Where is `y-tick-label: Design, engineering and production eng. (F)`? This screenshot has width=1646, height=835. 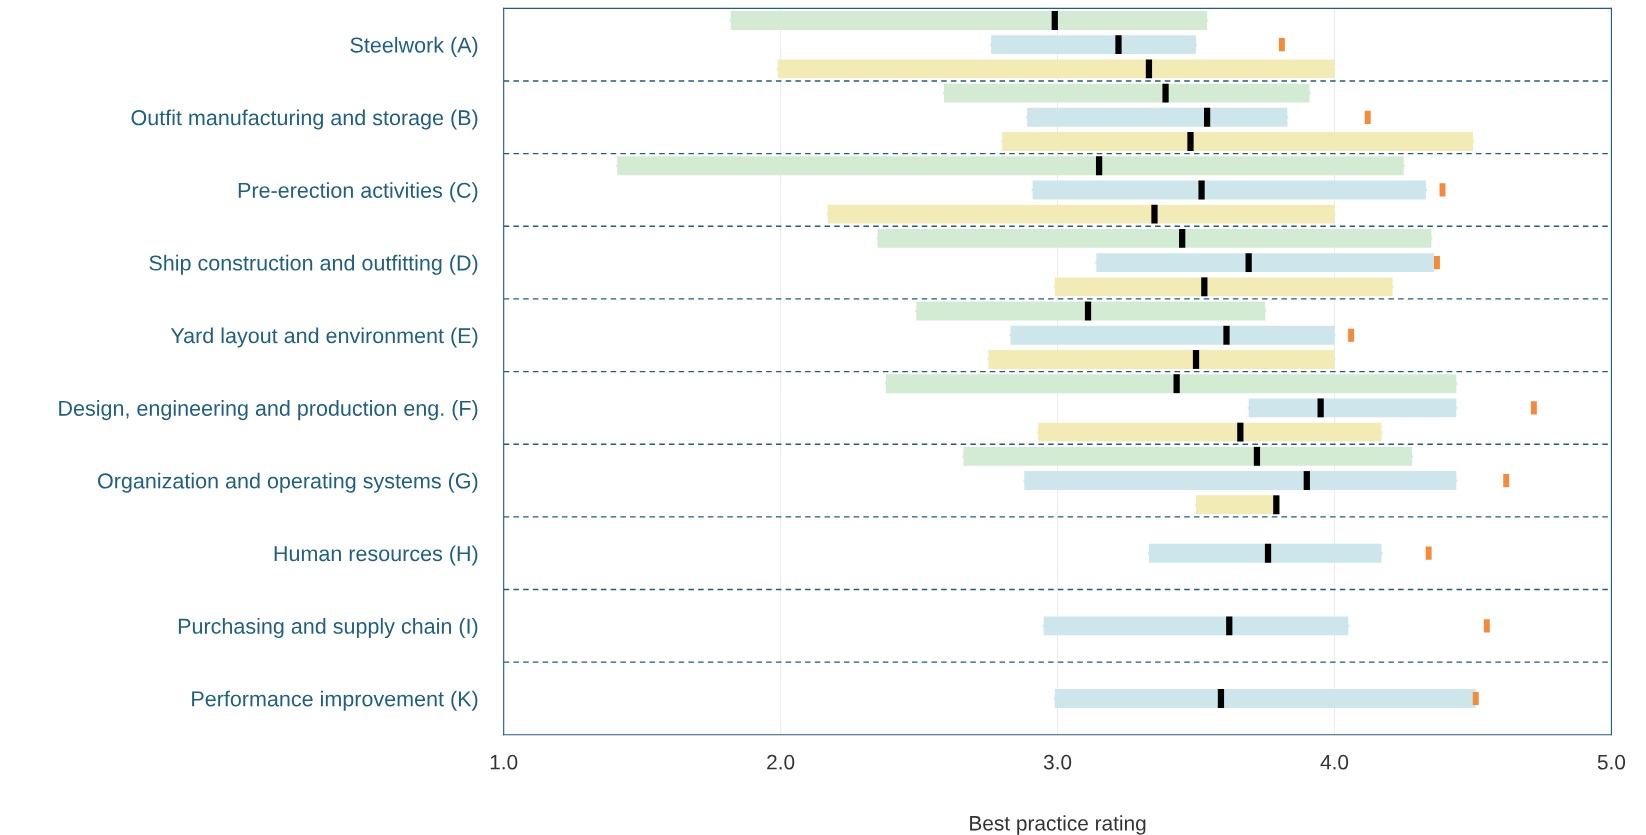 y-tick-label: Design, engineering and production eng. (F) is located at coordinates (268, 410).